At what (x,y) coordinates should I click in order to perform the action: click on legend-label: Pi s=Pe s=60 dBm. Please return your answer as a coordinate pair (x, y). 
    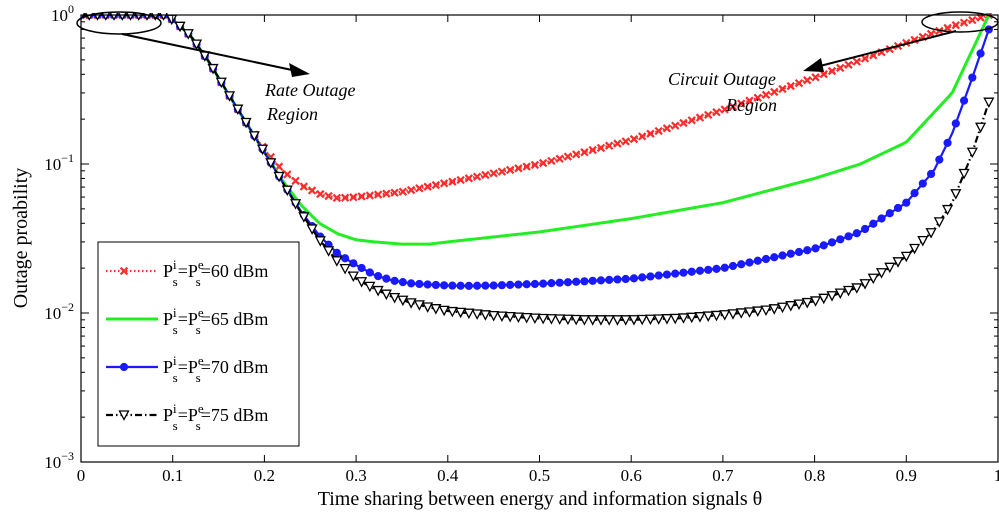
    Looking at the image, I should click on (215, 273).